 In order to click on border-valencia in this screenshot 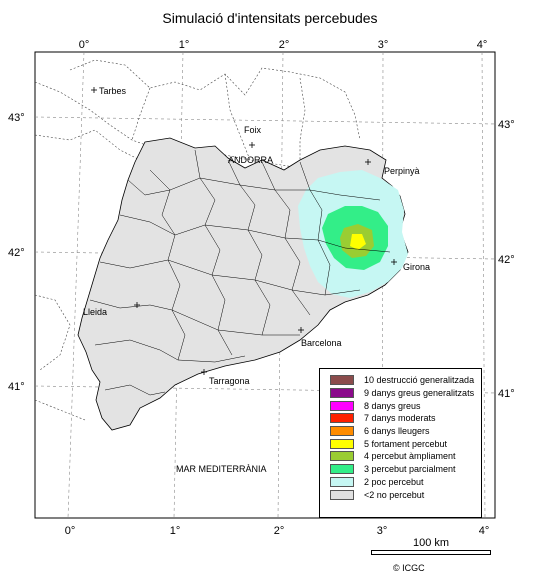, I will do `click(60, 410)`.